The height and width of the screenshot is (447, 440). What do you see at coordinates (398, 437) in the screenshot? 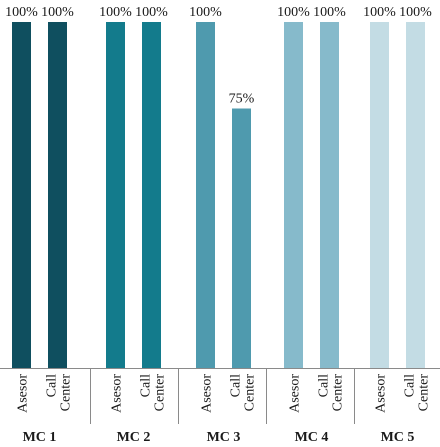
I see `group-label: MC 5` at bounding box center [398, 437].